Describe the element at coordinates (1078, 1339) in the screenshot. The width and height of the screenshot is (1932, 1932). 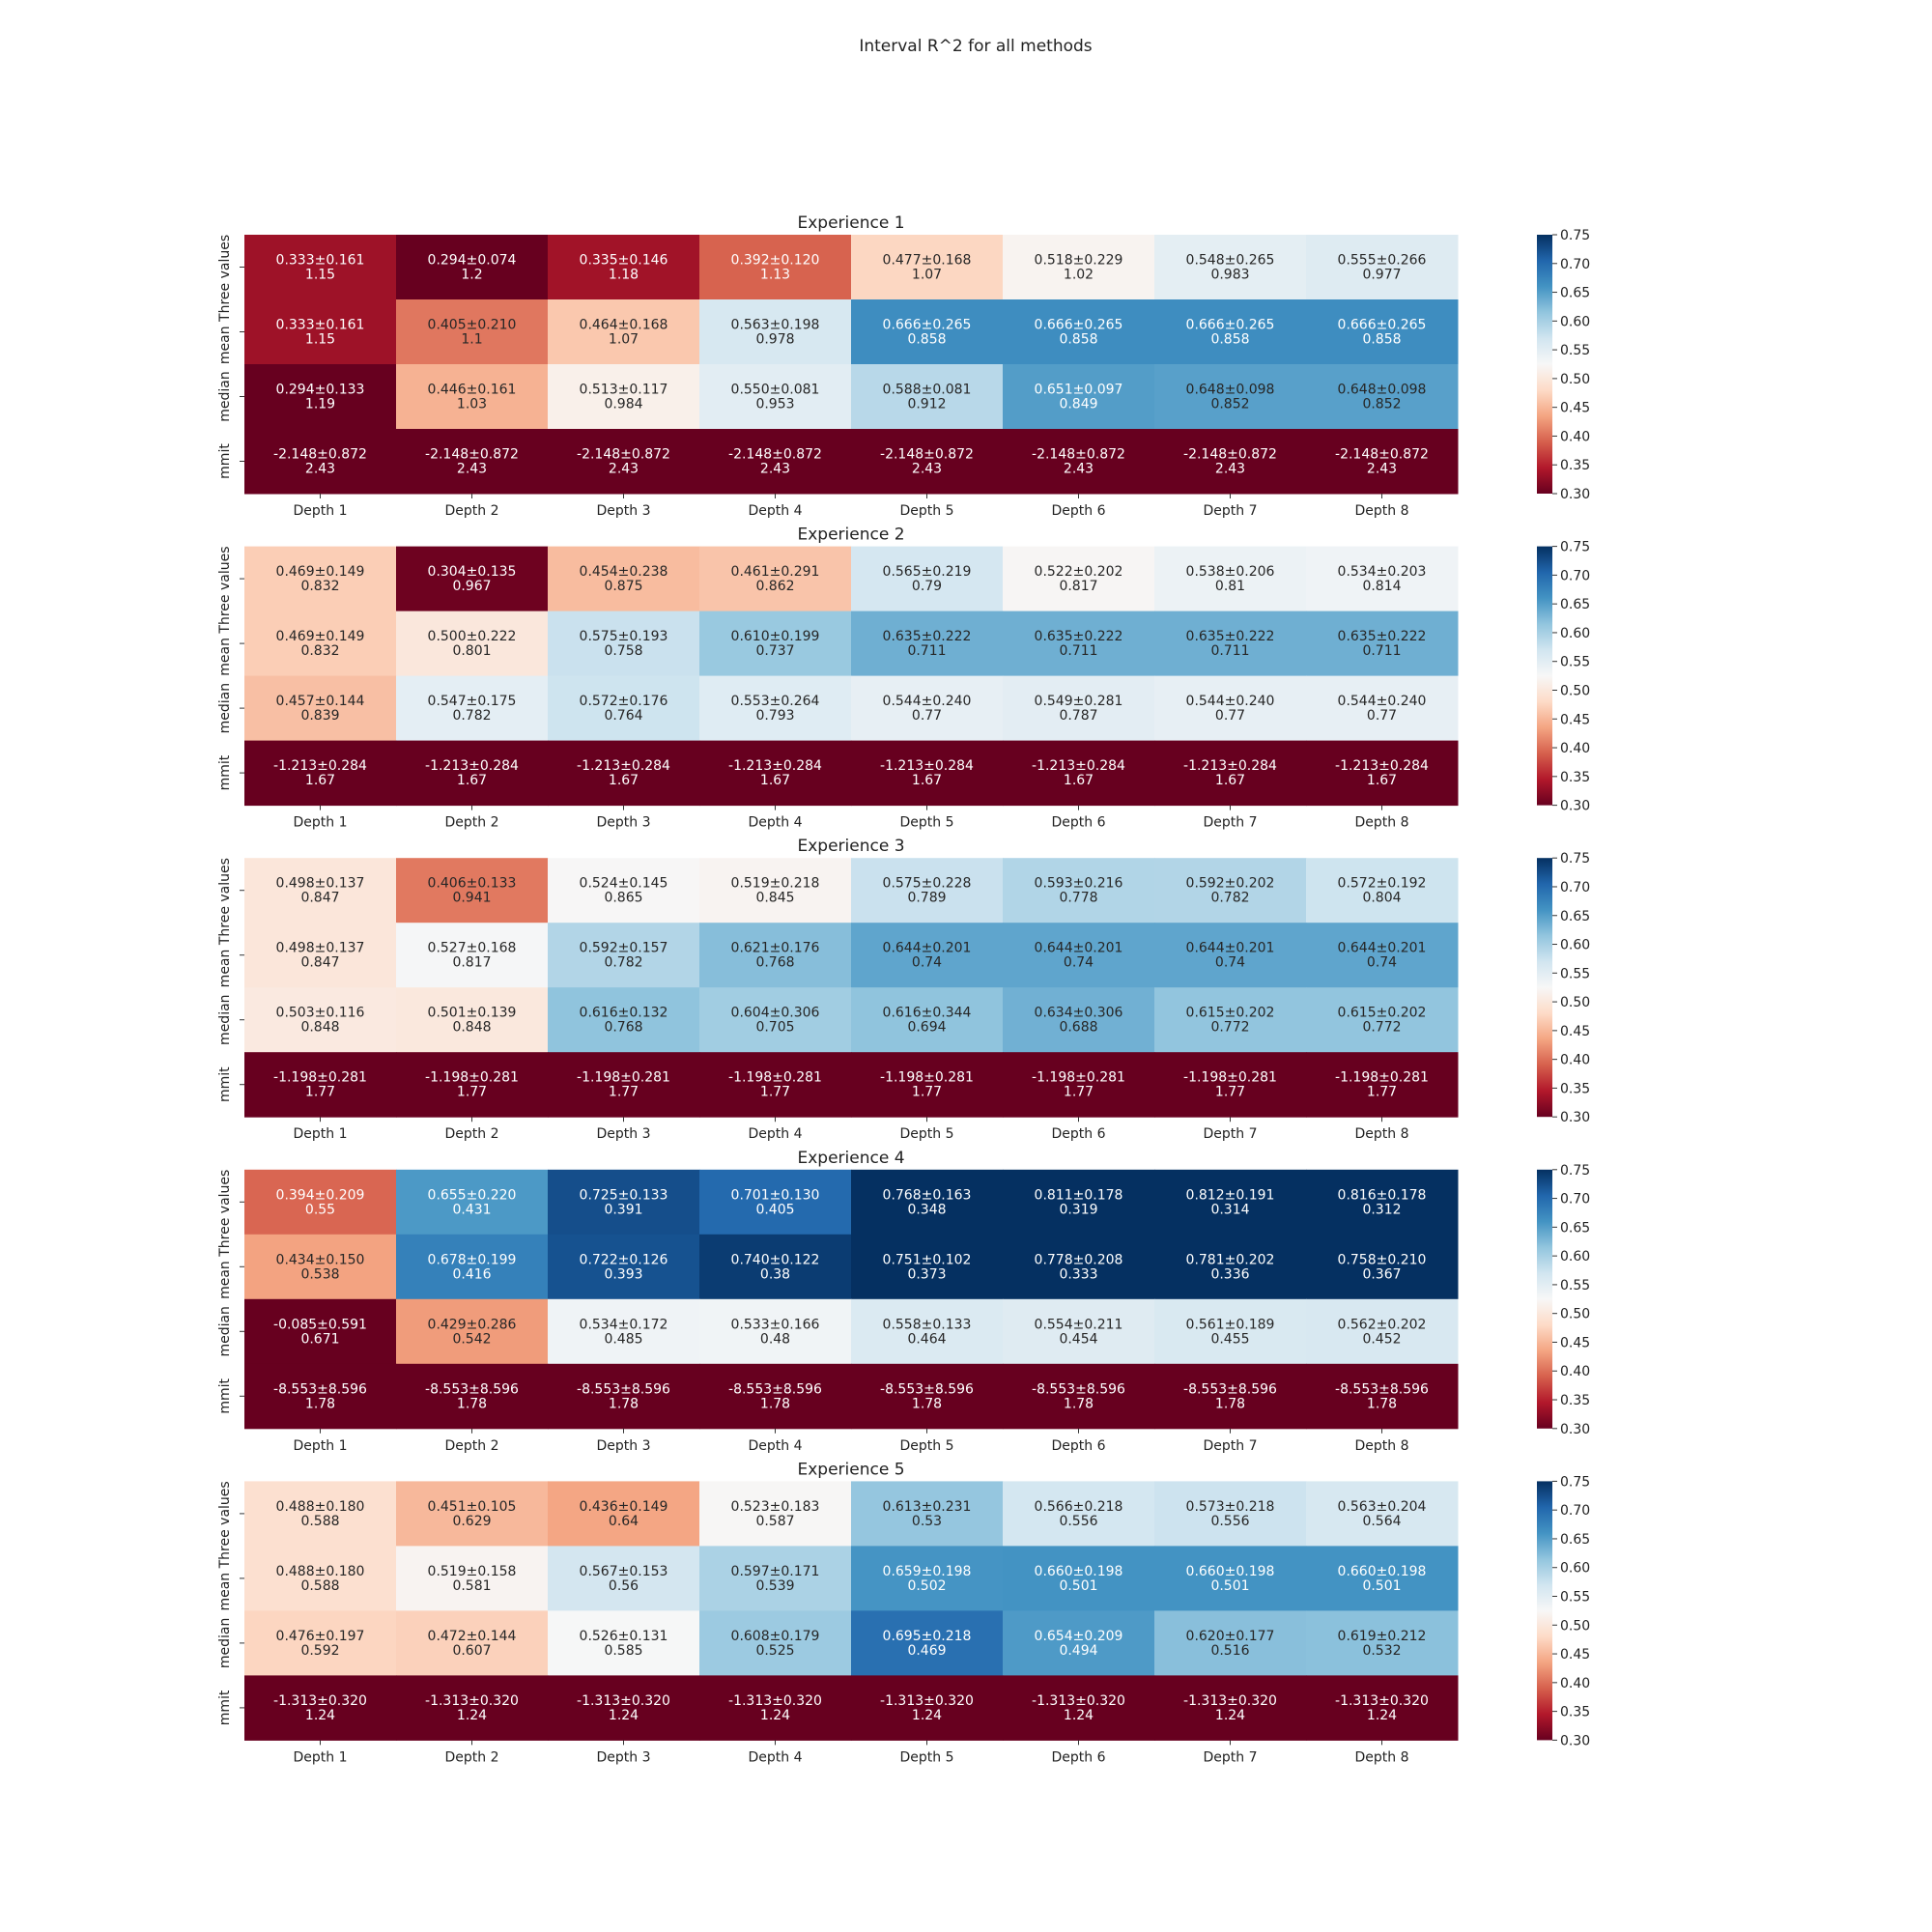
I see `cell-sub-label: 0.454` at that location.